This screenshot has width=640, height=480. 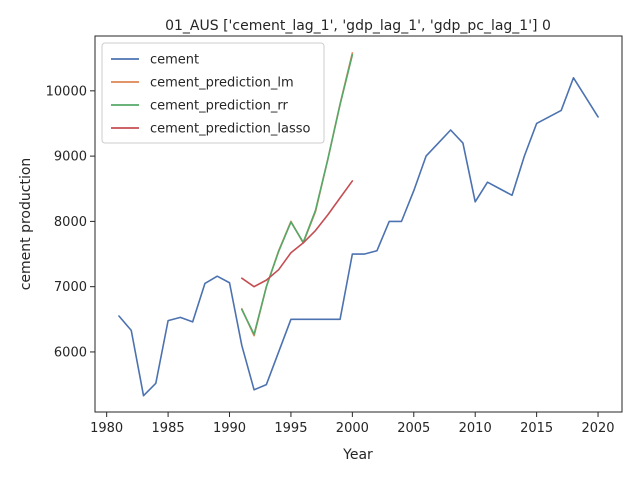 I want to click on series-line-cement-prediction-lasso, so click(x=297, y=234).